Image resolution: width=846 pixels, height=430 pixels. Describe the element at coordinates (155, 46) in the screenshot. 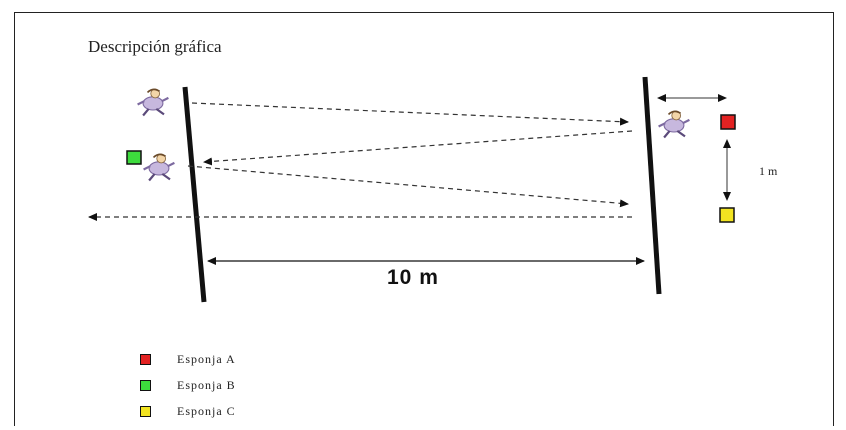

I see `diagram-title: Descripción gráfica` at that location.